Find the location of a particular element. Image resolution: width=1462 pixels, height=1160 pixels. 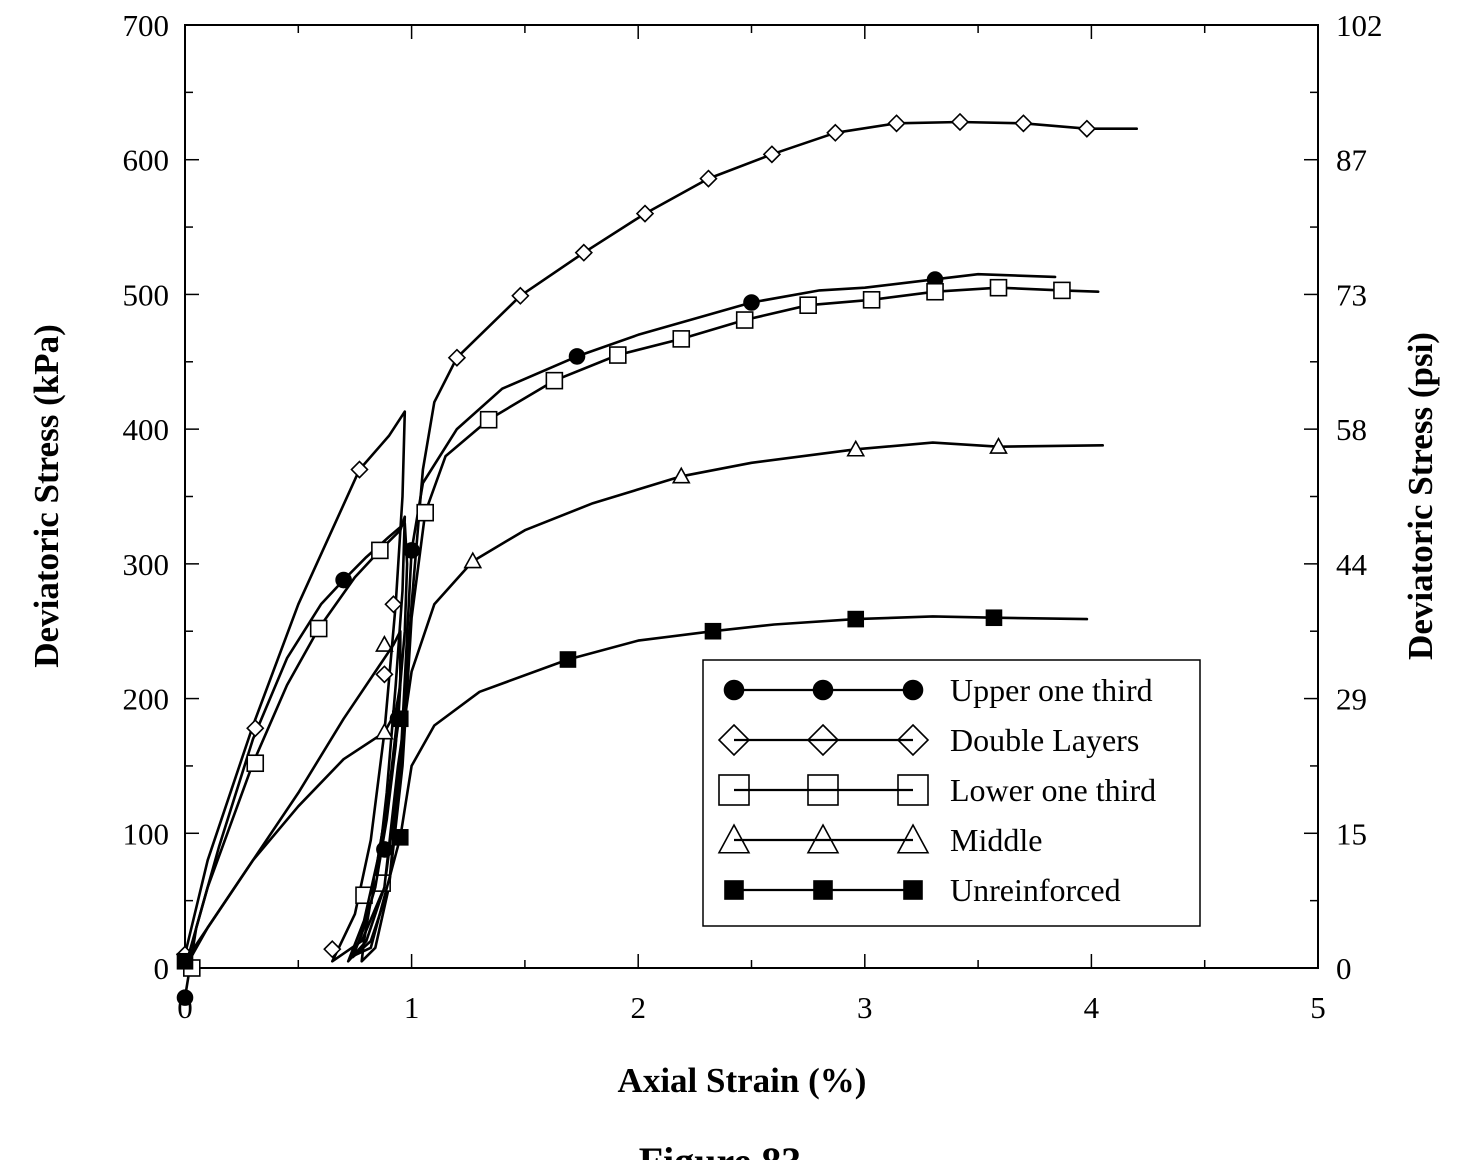

legend-label: Double Layers is located at coordinates (1044, 740).